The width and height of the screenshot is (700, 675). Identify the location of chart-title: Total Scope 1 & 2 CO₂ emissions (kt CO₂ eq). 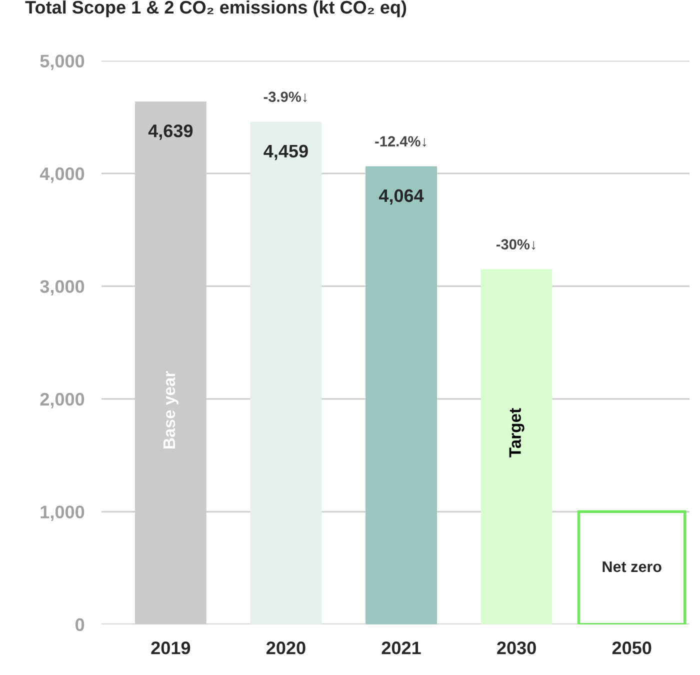
(215, 9).